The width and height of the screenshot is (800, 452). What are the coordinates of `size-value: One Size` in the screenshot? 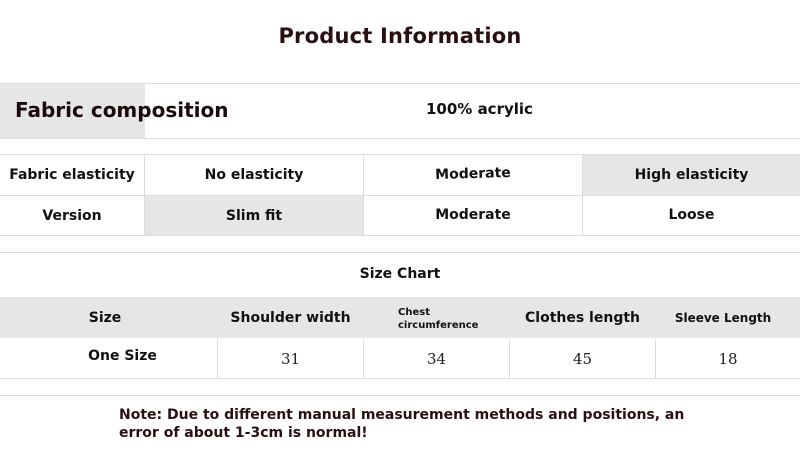 It's located at (122, 356).